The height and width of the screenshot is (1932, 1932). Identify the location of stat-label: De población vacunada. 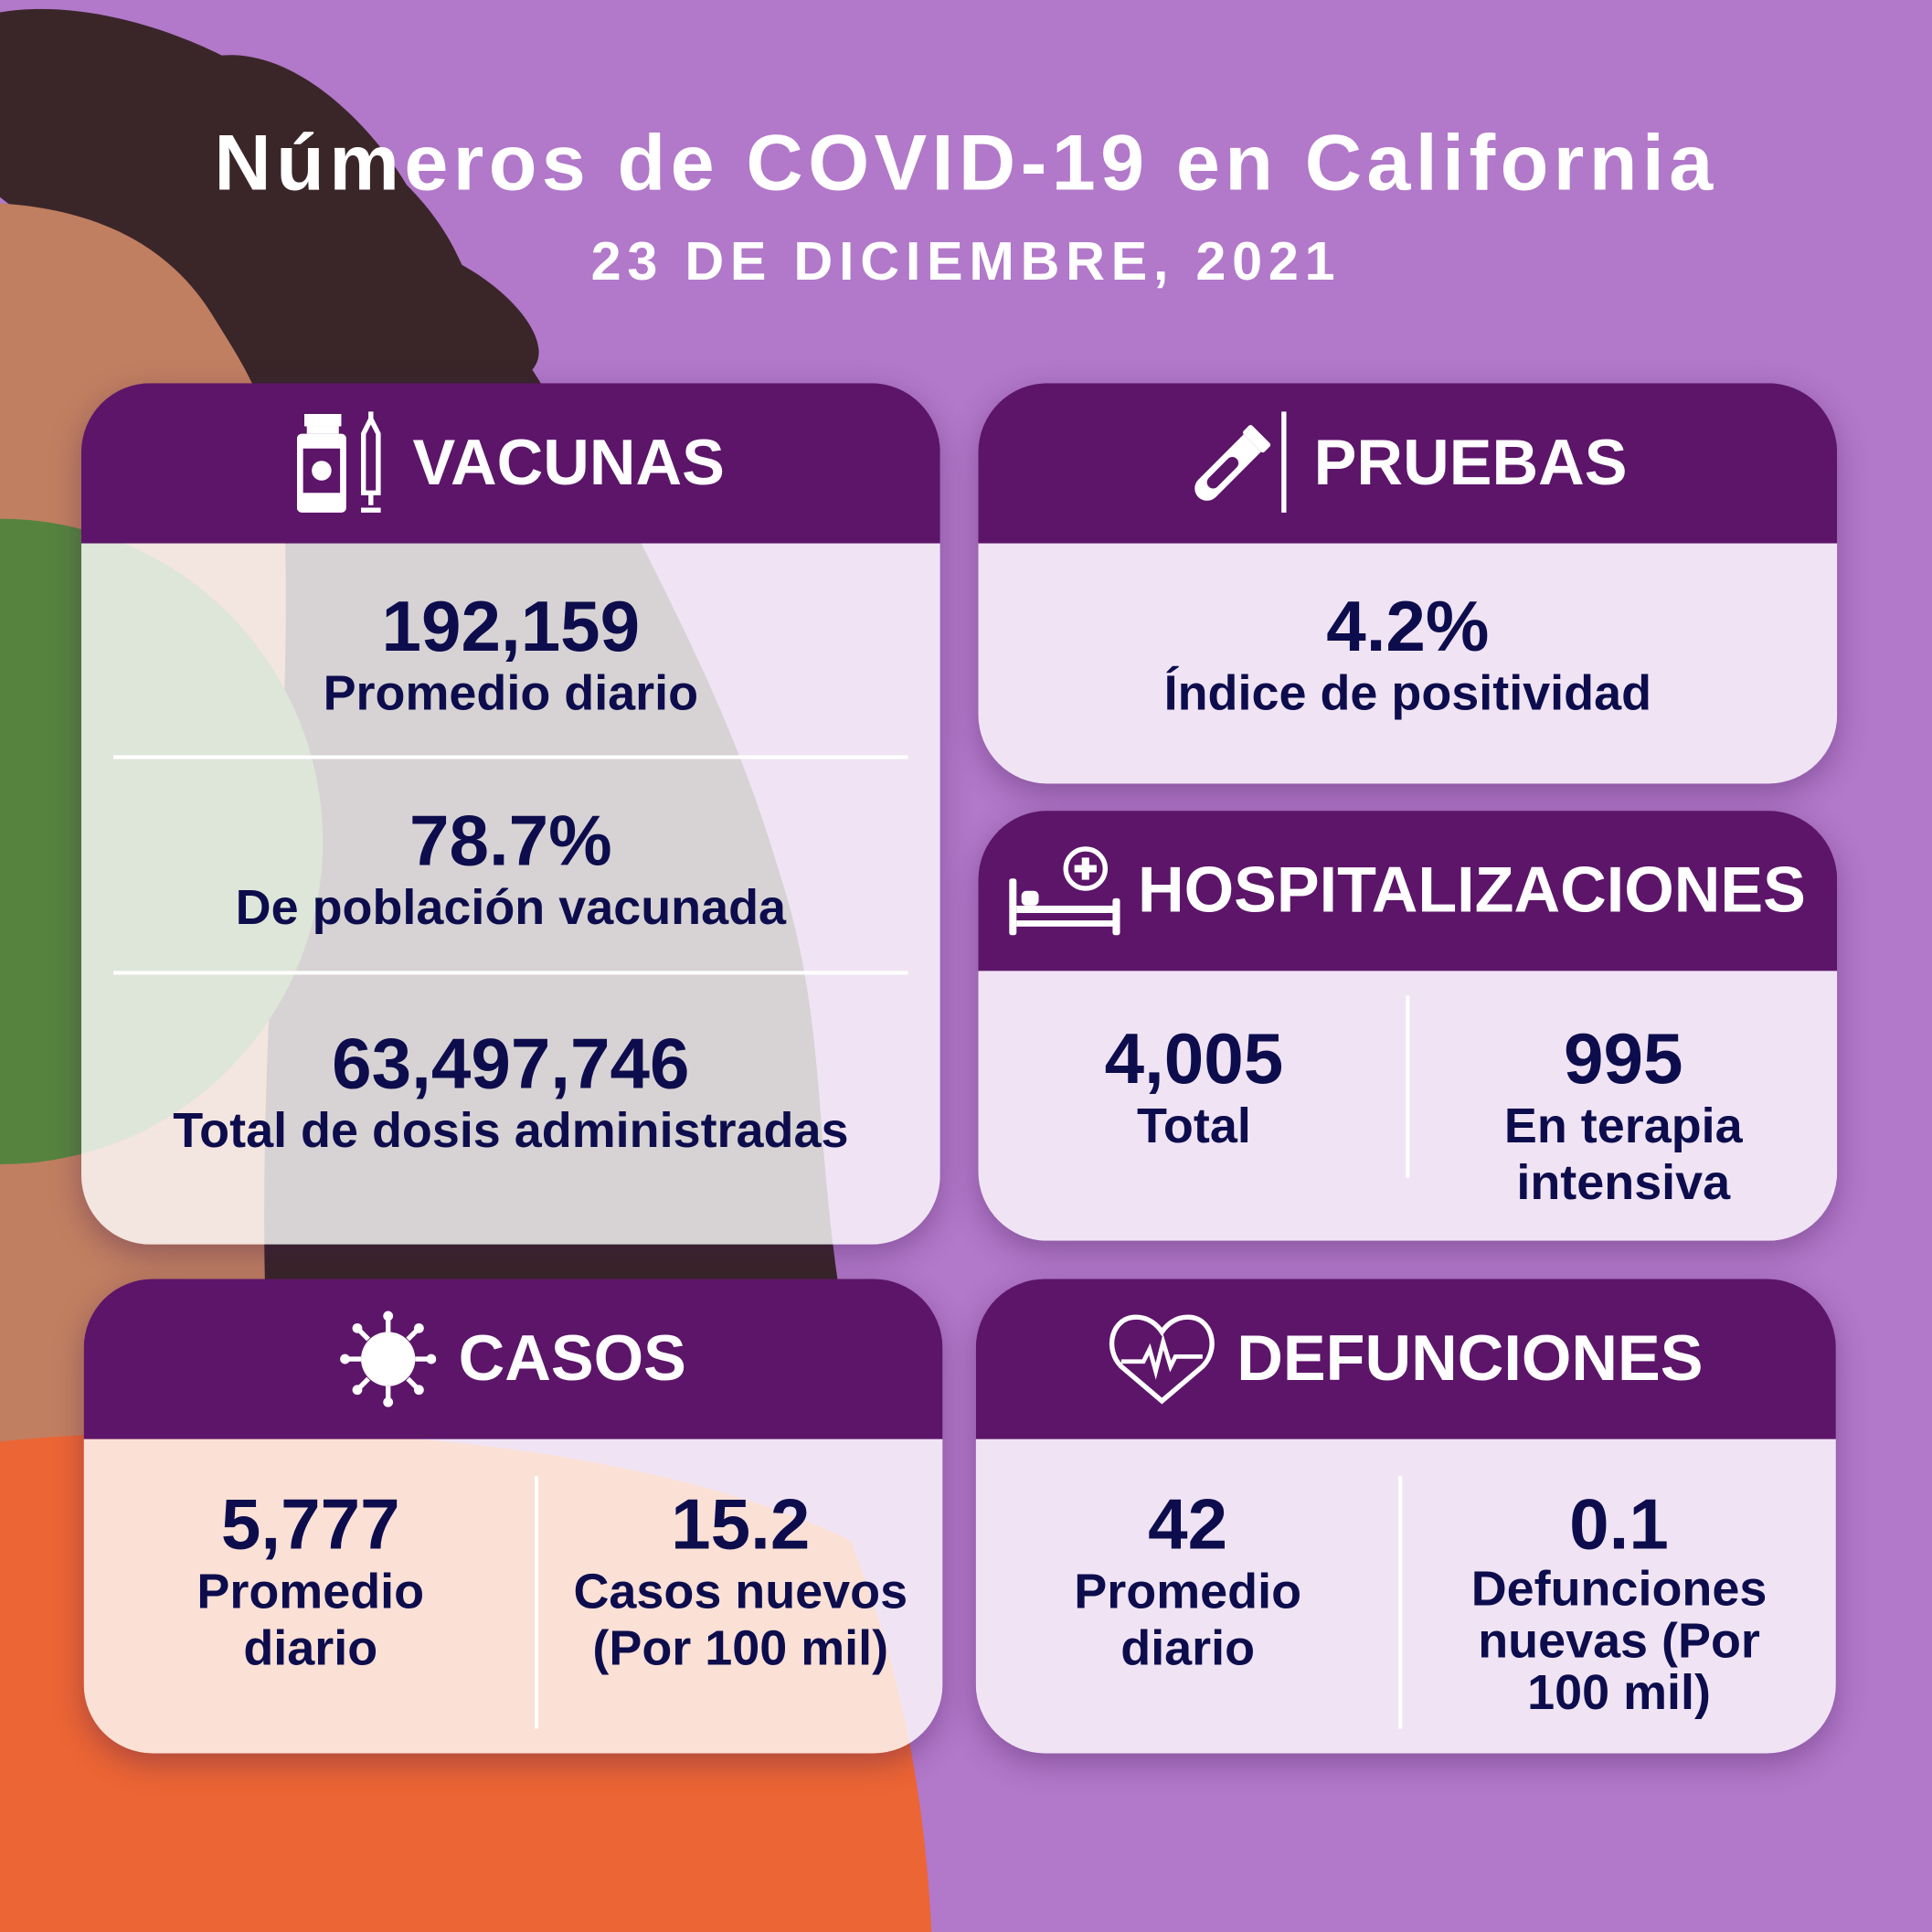
(511, 908).